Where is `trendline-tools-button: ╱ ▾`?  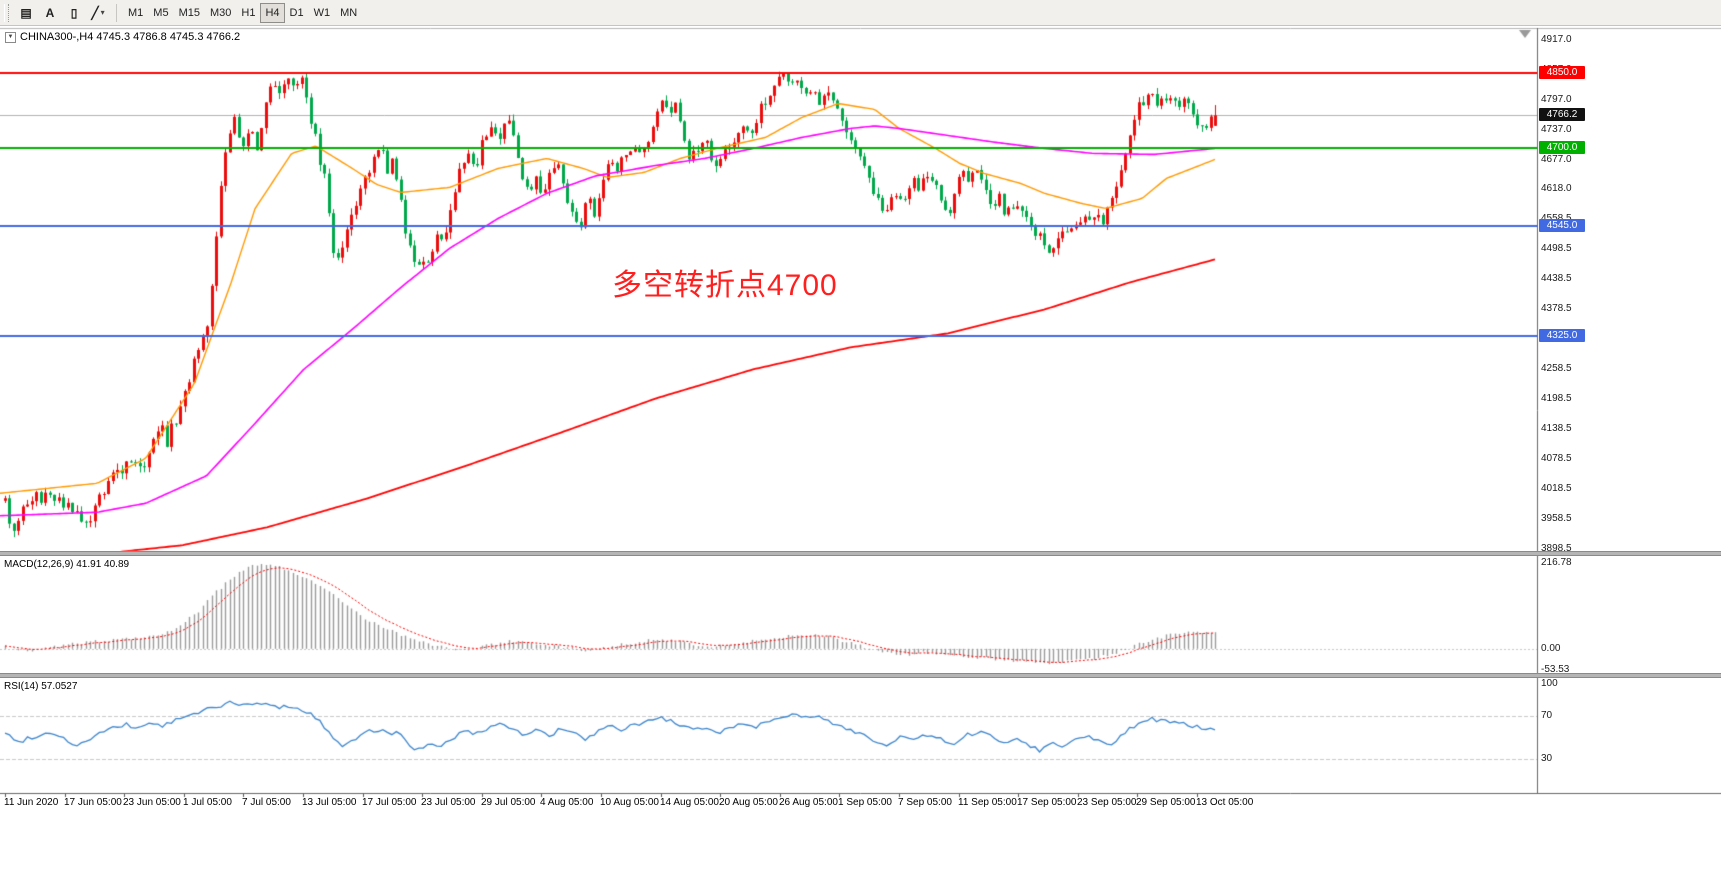 trendline-tools-button: ╱ ▾ is located at coordinates (98, 13).